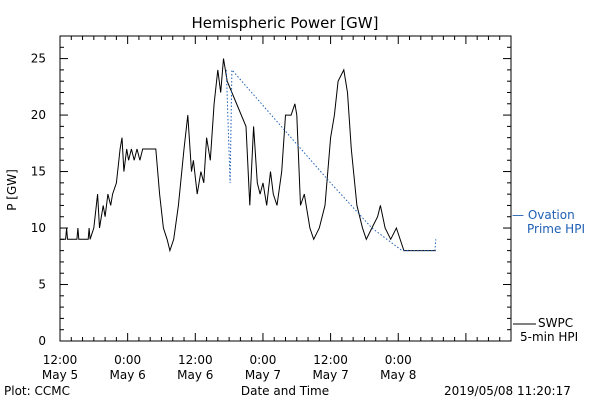 Image resolution: width=600 pixels, height=400 pixels. What do you see at coordinates (38, 228) in the screenshot?
I see `y-tick-label: 10` at bounding box center [38, 228].